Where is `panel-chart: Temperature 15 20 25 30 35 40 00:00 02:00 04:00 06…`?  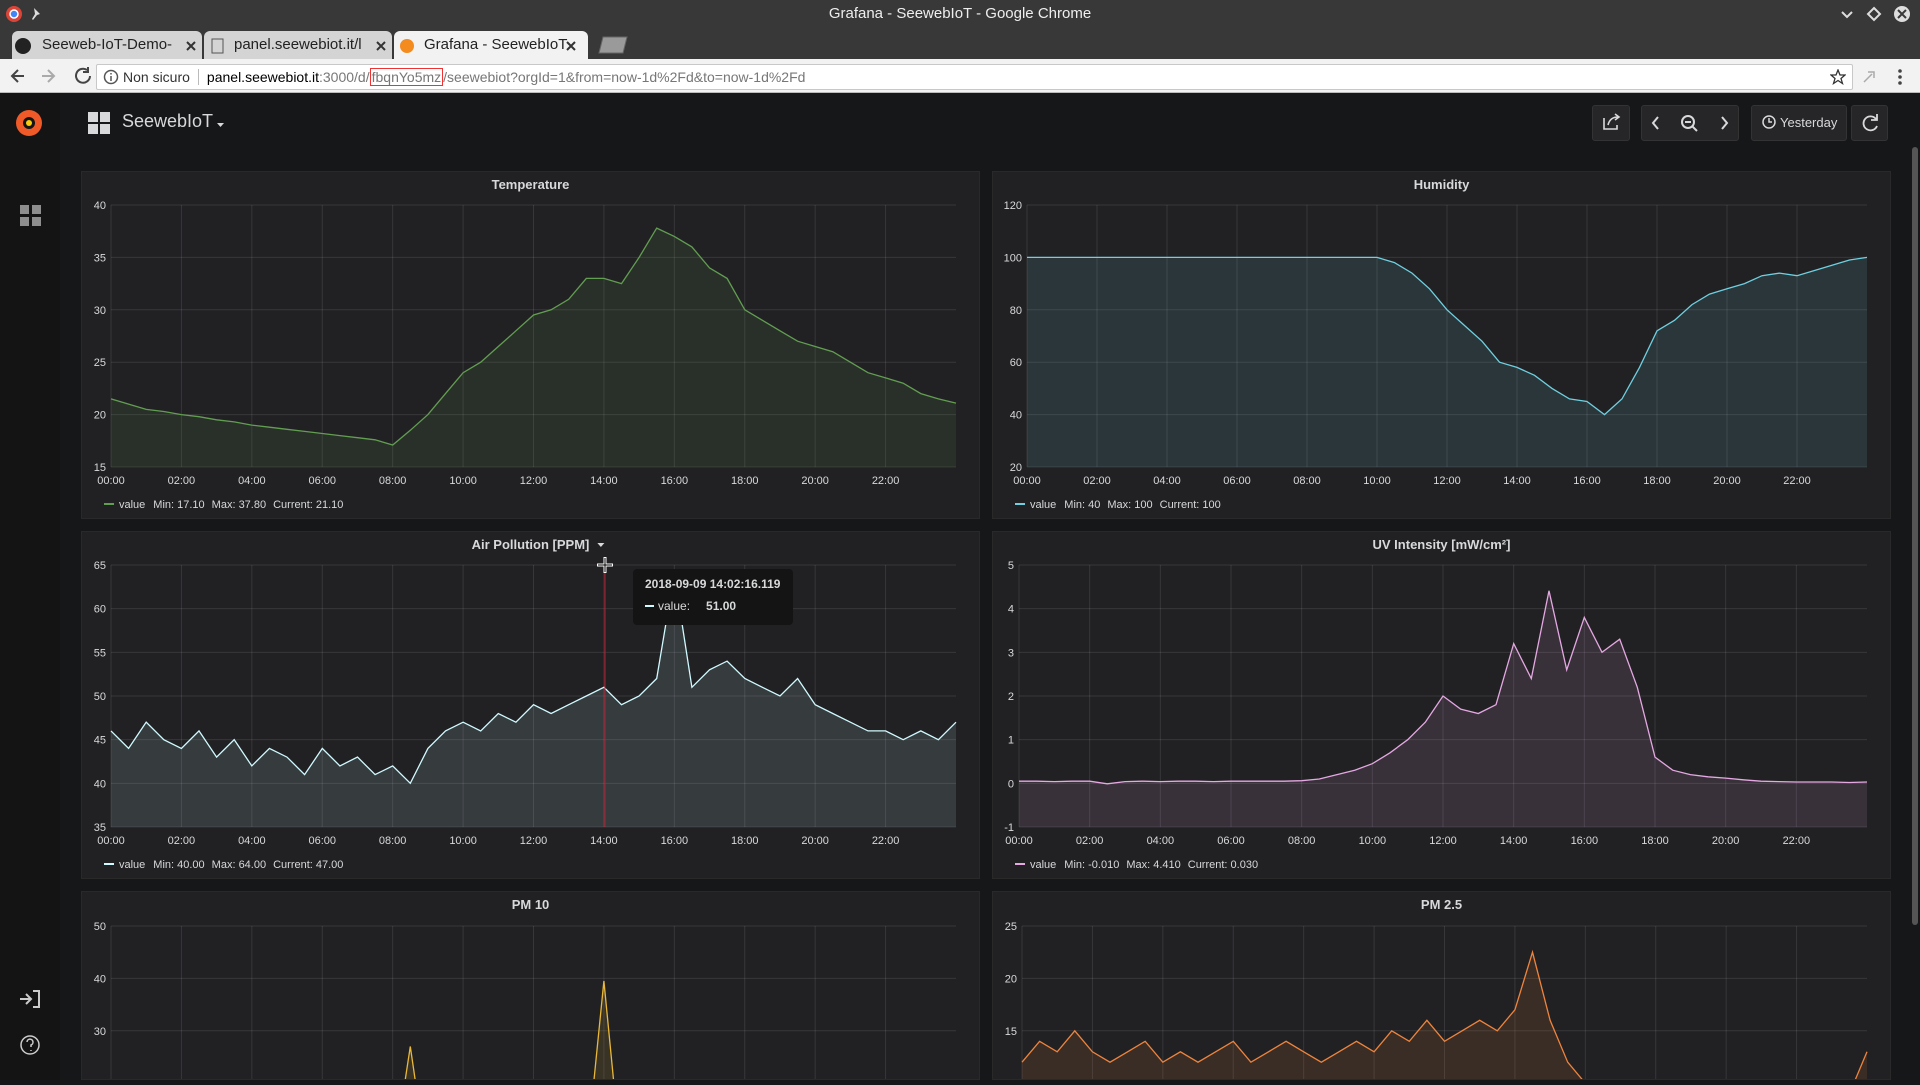
panel-chart: Temperature 15 20 25 30 35 40 00:00 02:00 04:00 06… is located at coordinates (525, 344).